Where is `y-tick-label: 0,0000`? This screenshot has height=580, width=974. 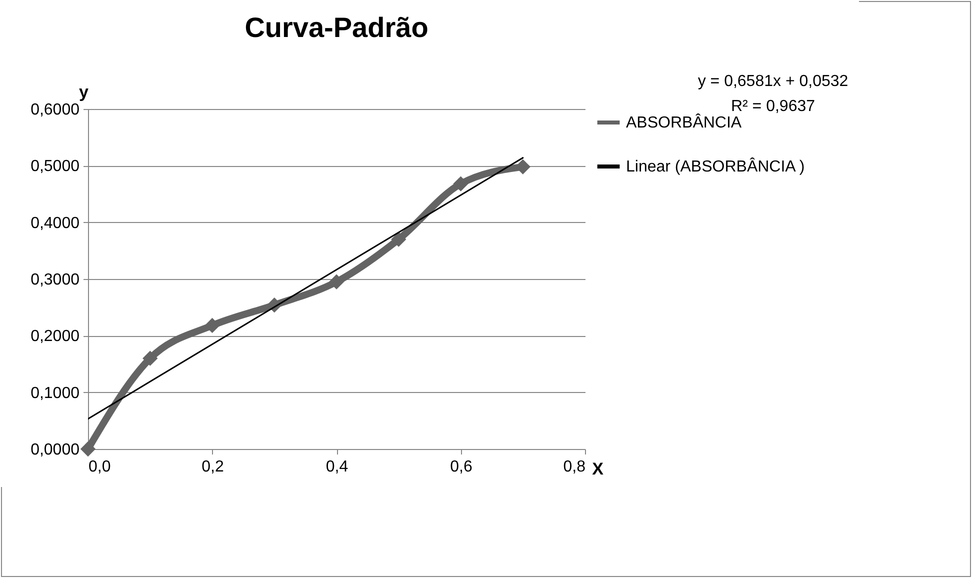
y-tick-label: 0,0000 is located at coordinates (55, 450).